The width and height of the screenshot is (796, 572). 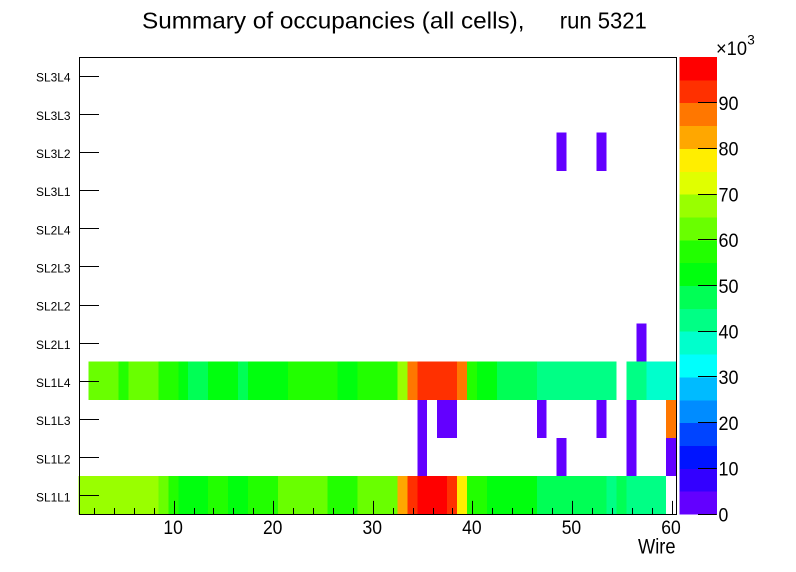 I want to click on svg-text: SL3L1, so click(x=53, y=192).